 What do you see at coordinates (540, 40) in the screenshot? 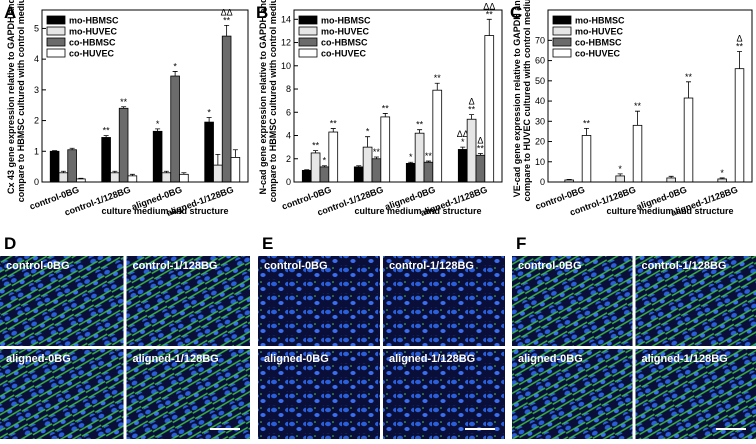
I see `y-tick-label: 70` at bounding box center [540, 40].